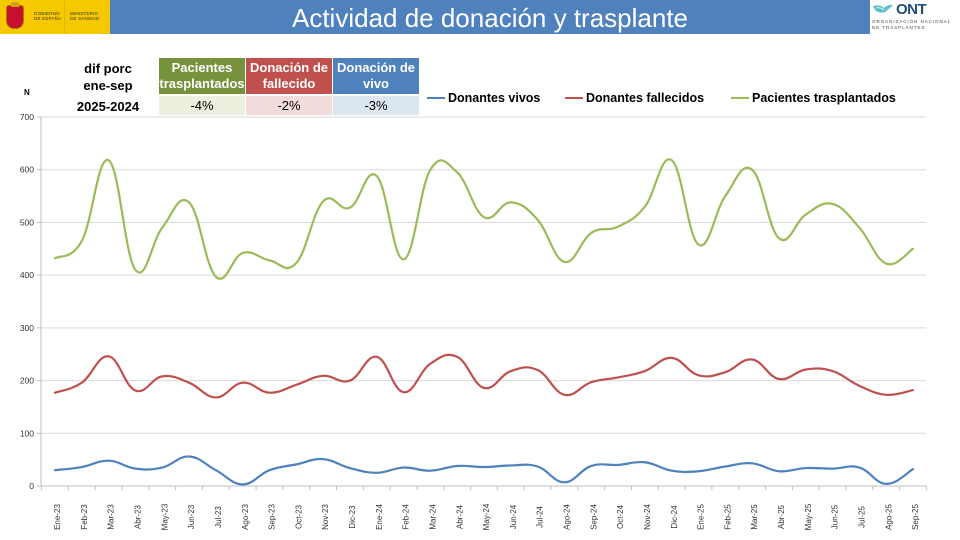 The image size is (960, 540). Describe the element at coordinates (108, 106) in the screenshot. I see `diff-years: 2025-2024` at that location.